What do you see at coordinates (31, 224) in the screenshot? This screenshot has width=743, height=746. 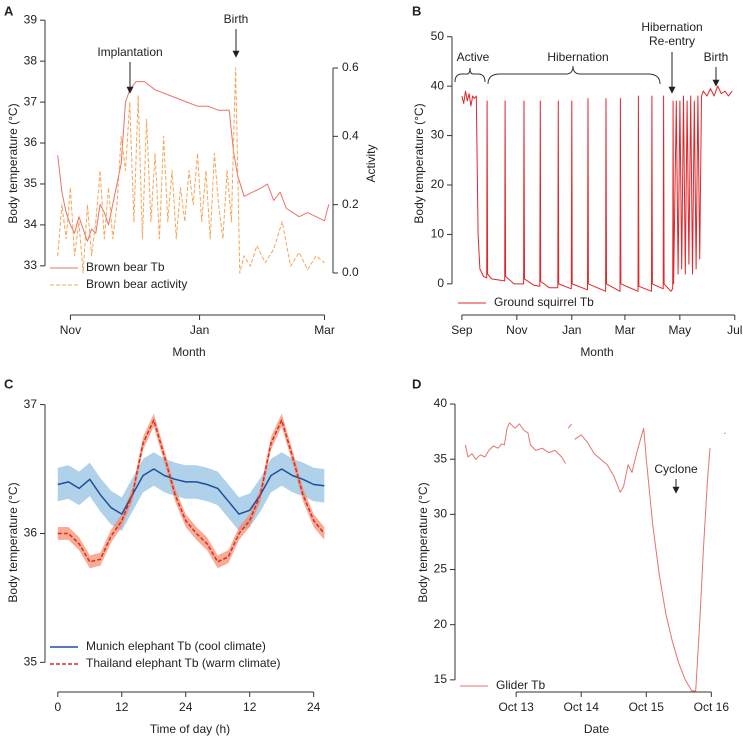 I see `y-tick-label: 34` at bounding box center [31, 224].